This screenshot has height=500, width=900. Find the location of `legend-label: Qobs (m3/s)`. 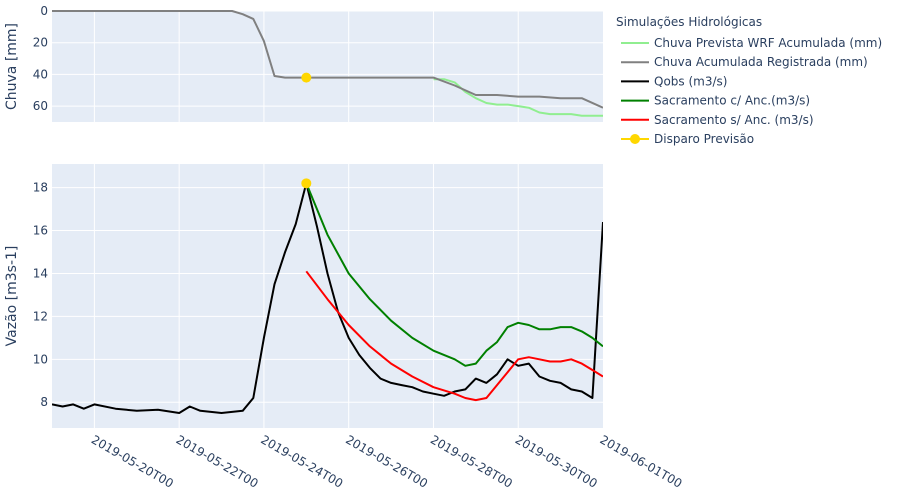

legend-label: Qobs (m3/s) is located at coordinates (690, 81).